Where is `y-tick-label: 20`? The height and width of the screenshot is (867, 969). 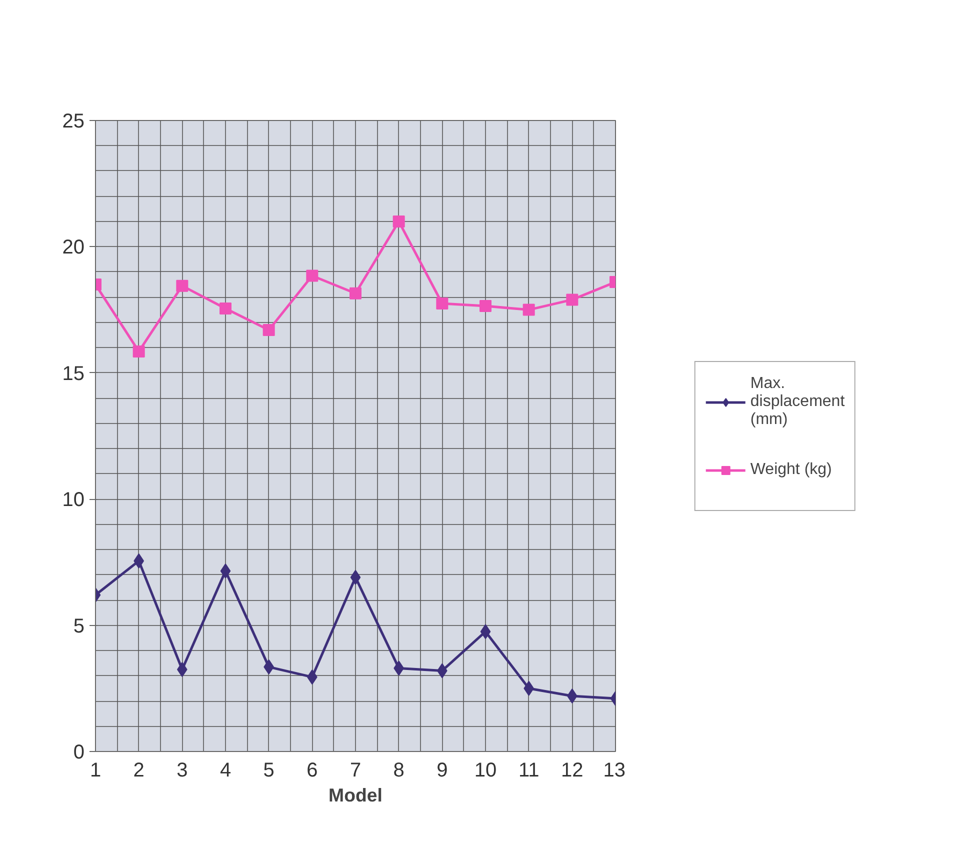
y-tick-label: 20 is located at coordinates (73, 247).